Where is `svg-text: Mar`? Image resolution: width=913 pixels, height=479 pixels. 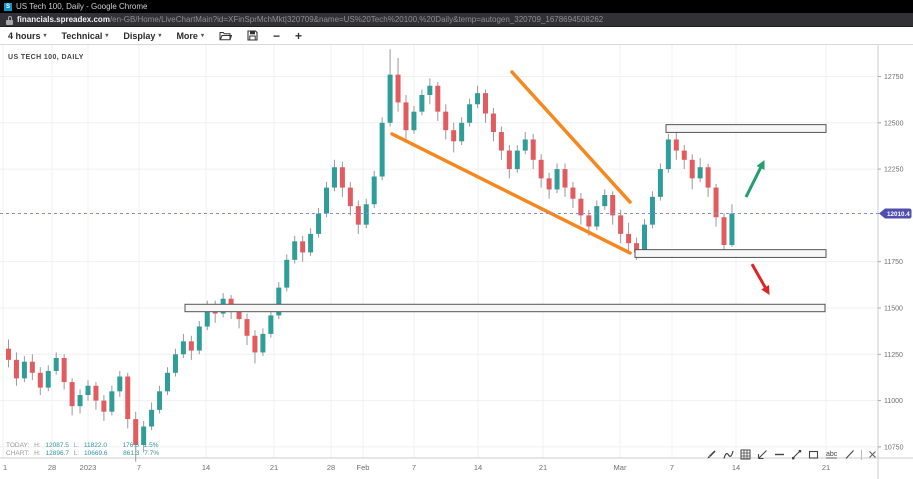 svg-text: Mar is located at coordinates (620, 467).